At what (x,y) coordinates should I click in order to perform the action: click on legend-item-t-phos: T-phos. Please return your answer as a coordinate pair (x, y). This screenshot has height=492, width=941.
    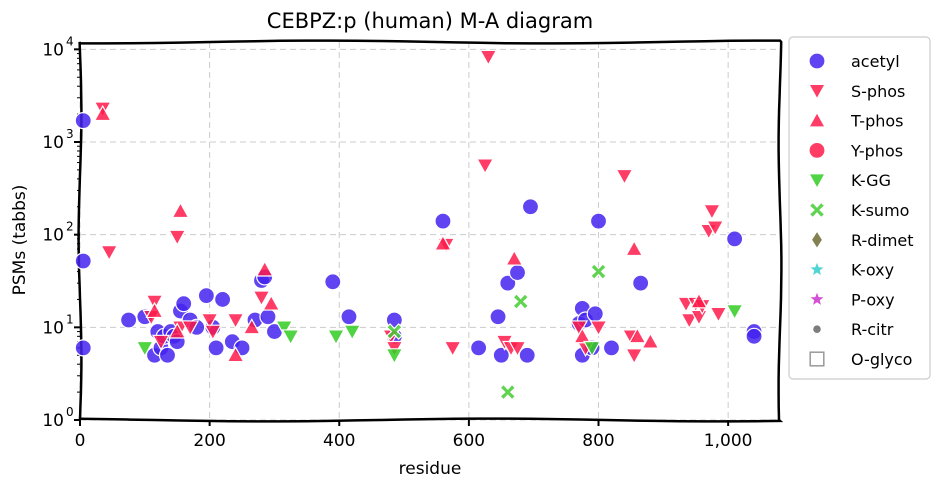
    Looking at the image, I should click on (855, 121).